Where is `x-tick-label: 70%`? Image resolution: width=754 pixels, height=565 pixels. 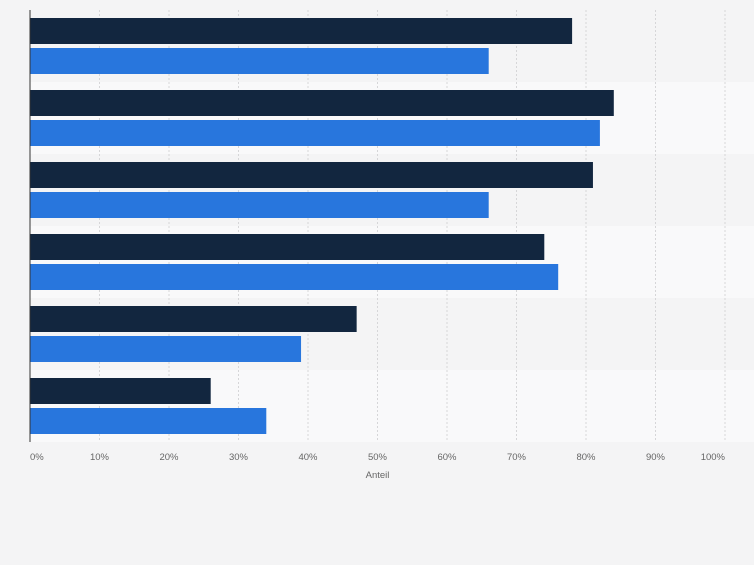
x-tick-label: 70% is located at coordinates (517, 457).